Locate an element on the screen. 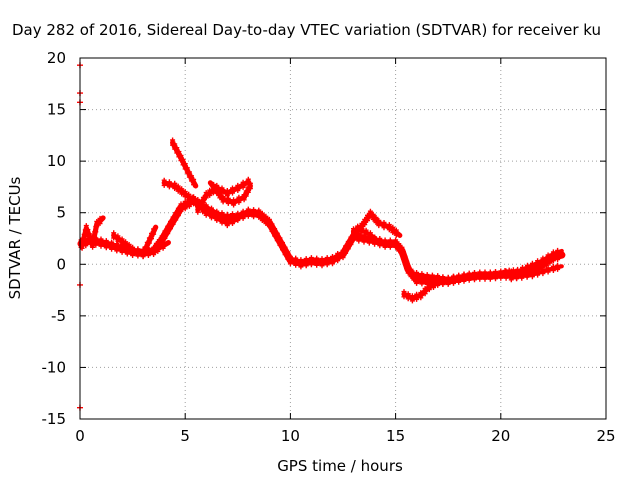 This screenshot has height=480, width=640. x-tick-label-0: 0 is located at coordinates (80, 436).